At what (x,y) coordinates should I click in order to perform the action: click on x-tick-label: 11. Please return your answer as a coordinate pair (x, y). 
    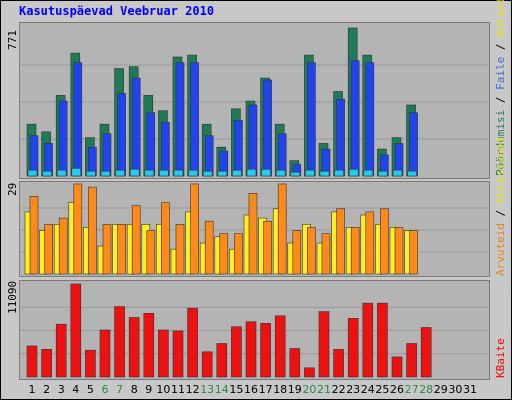
    Looking at the image, I should click on (178, 389).